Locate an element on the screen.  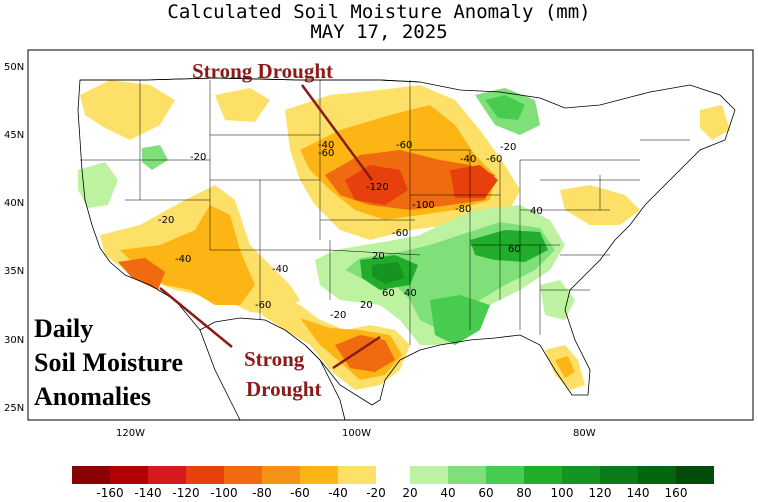
contour-label: -100 is located at coordinates (423, 205).